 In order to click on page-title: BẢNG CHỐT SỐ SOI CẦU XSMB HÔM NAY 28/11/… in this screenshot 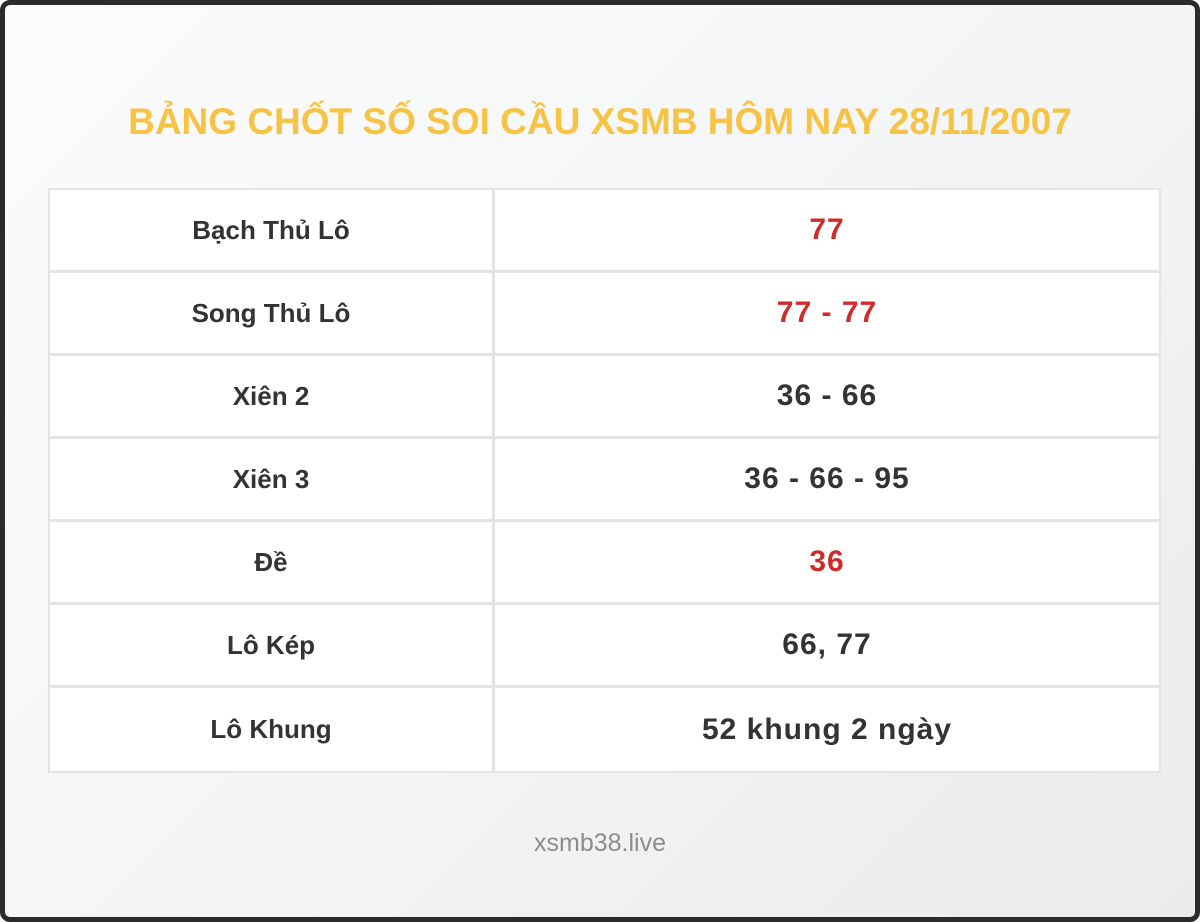, I will do `click(600, 121)`.